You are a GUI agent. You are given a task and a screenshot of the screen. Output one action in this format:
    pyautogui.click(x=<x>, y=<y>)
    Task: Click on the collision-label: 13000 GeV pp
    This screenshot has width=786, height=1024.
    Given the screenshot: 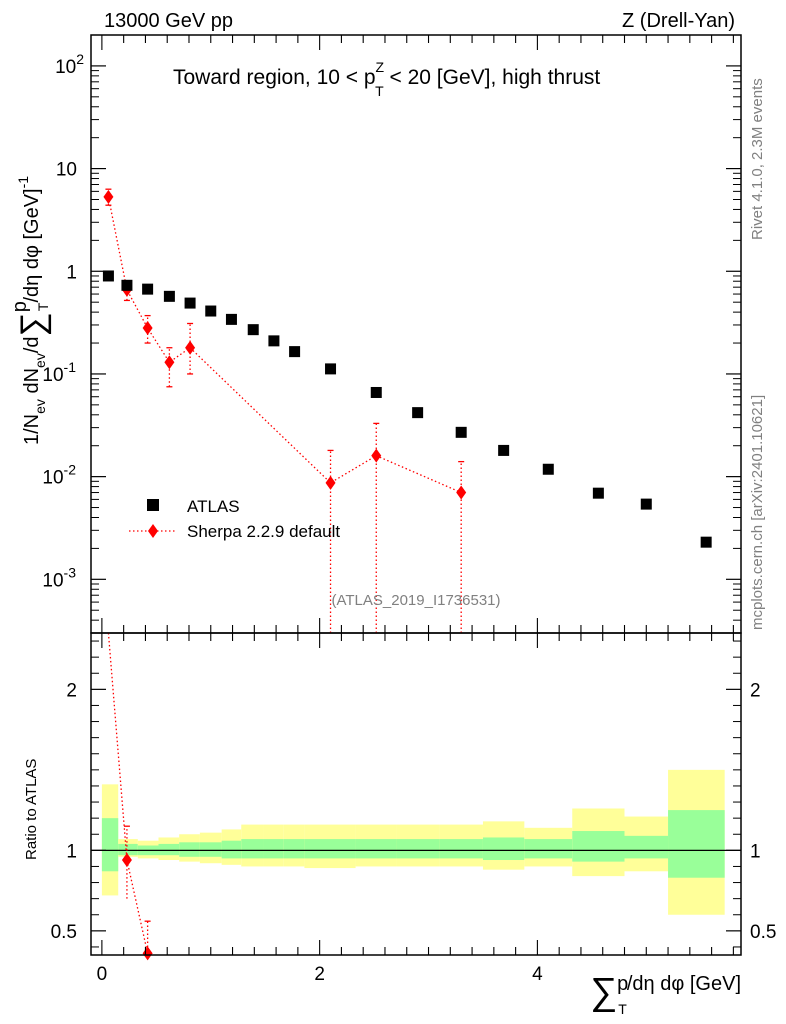 What is the action you would take?
    pyautogui.click(x=168, y=21)
    